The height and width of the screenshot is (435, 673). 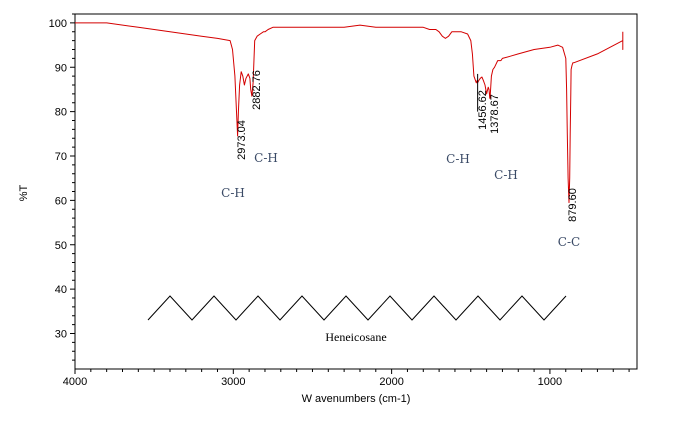 What do you see at coordinates (356, 399) in the screenshot?
I see `x-axis-label: W avenumbers (cm-1)` at bounding box center [356, 399].